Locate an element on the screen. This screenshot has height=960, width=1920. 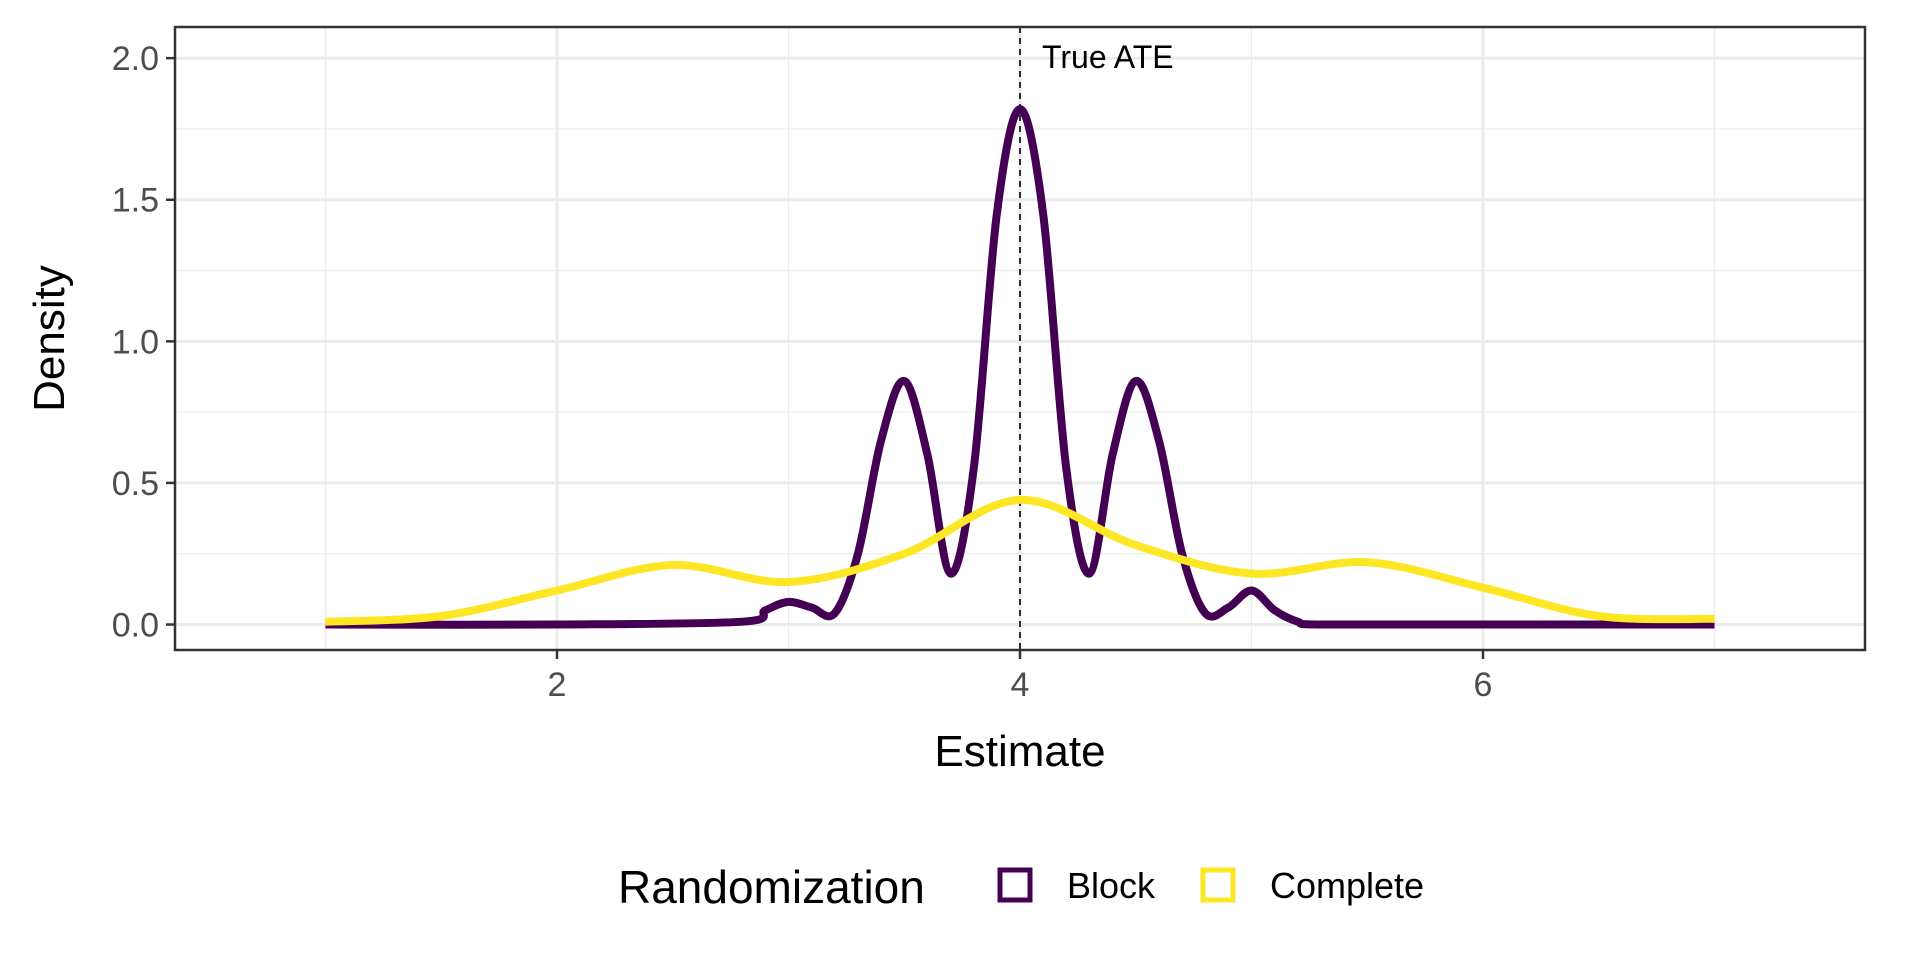
x-tick-label: 6 is located at coordinates (1483, 685).